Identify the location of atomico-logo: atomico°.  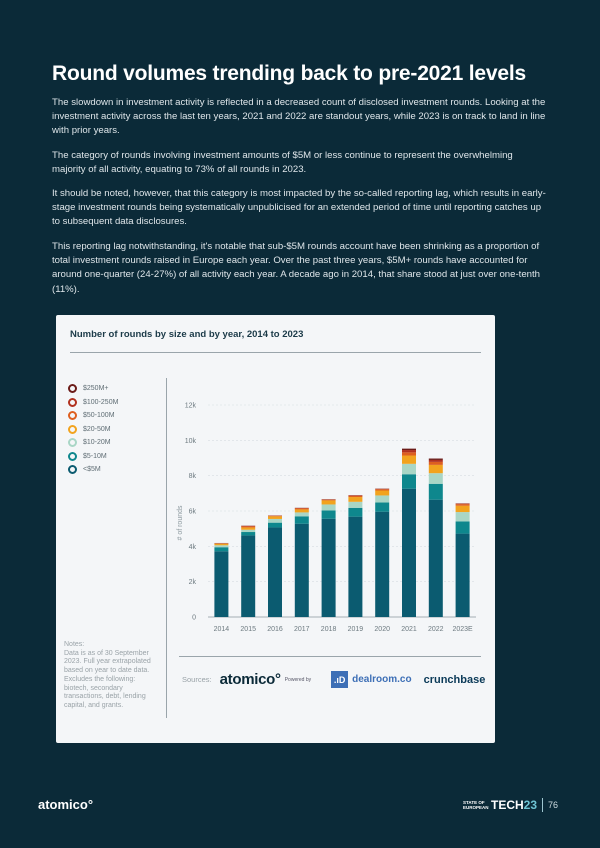
(250, 679).